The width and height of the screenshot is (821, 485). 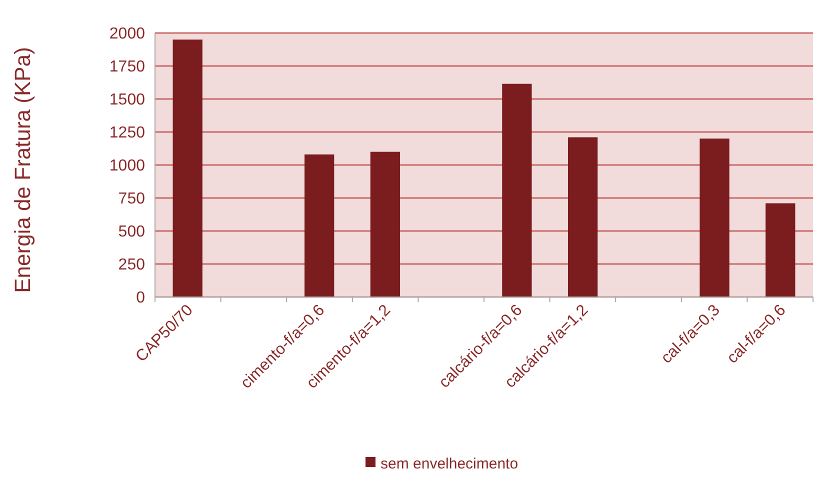 I want to click on y-tick-label: 750, so click(x=132, y=199).